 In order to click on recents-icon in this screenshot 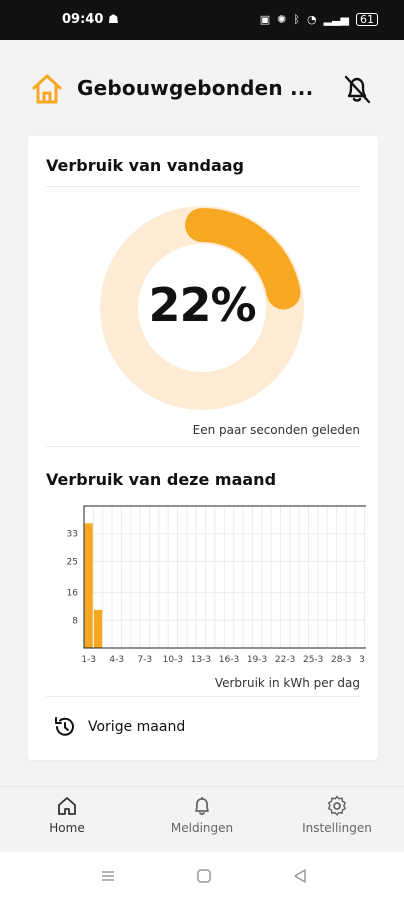, I will do `click(108, 878)`.